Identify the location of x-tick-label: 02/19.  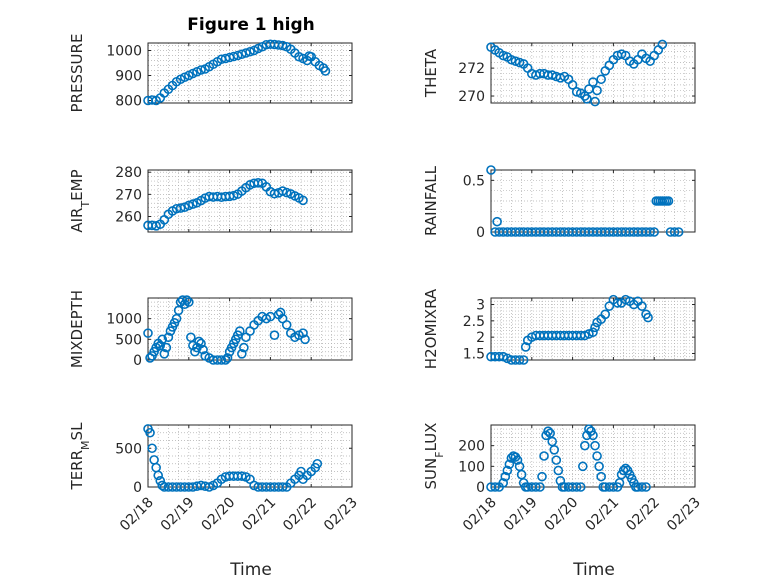
(521, 515).